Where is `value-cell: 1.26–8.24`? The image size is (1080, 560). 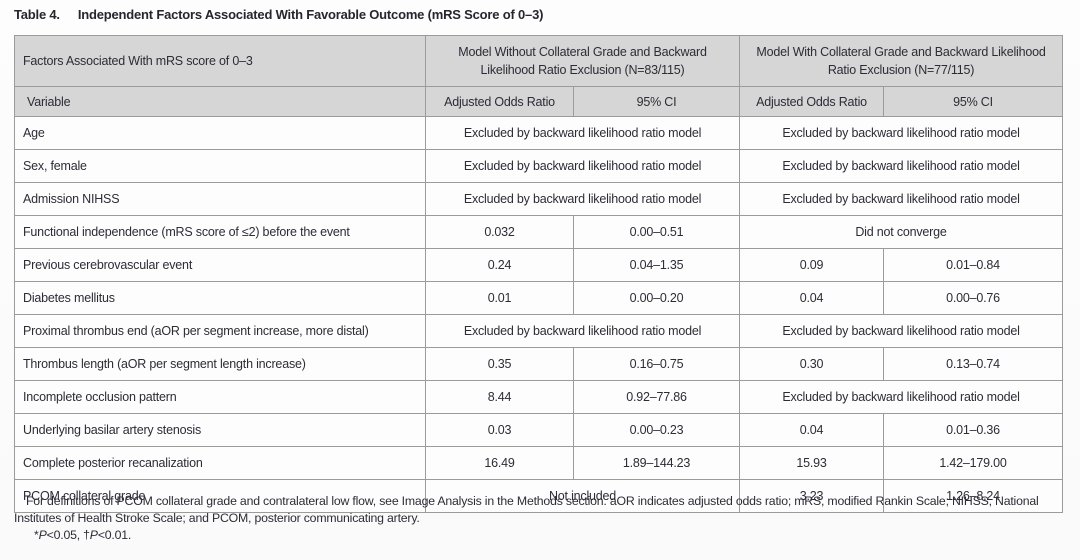 value-cell: 1.26–8.24 is located at coordinates (973, 496).